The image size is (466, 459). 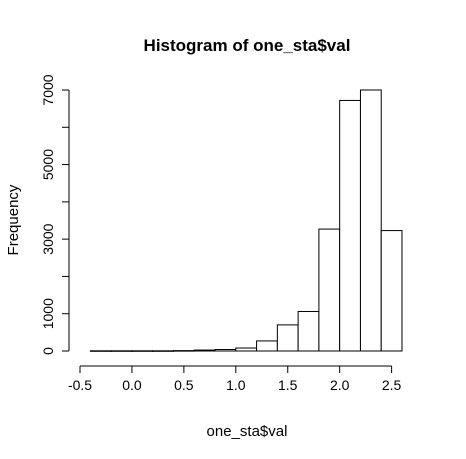 What do you see at coordinates (247, 45) in the screenshot?
I see `chart-title: Histogram of one_sta$val` at bounding box center [247, 45].